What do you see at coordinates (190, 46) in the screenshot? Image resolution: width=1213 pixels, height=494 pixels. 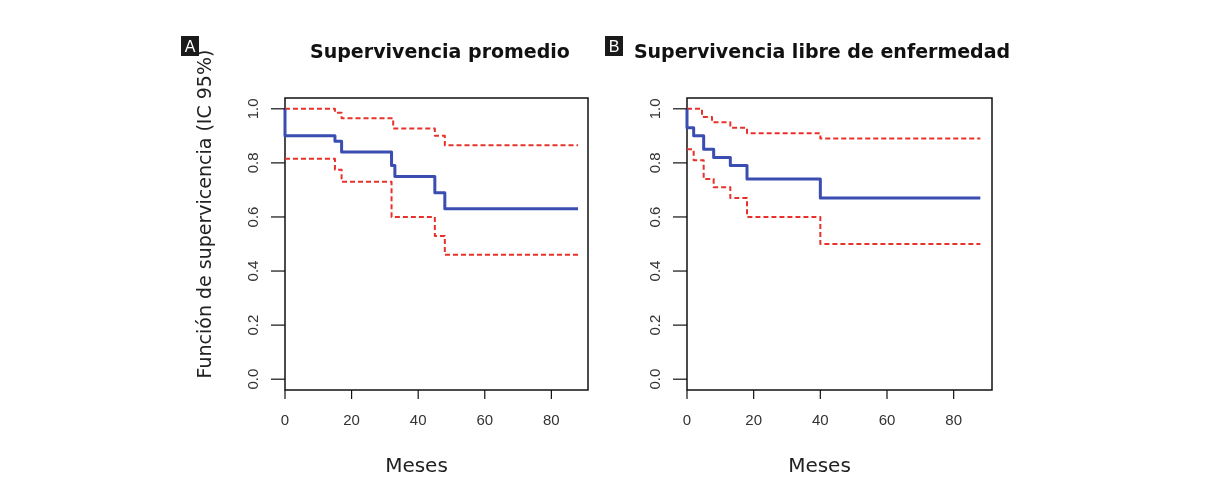 I see `text: A` at bounding box center [190, 46].